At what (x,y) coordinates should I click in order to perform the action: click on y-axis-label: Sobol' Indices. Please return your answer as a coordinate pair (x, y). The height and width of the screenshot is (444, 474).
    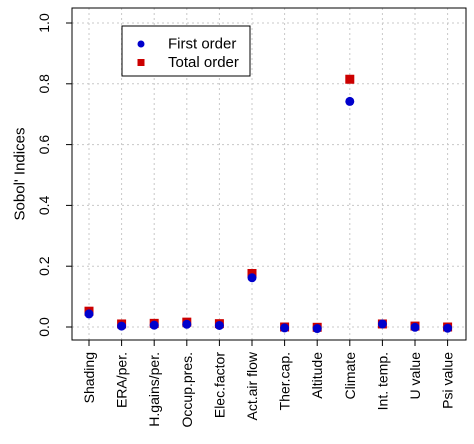
    Looking at the image, I should click on (20, 174).